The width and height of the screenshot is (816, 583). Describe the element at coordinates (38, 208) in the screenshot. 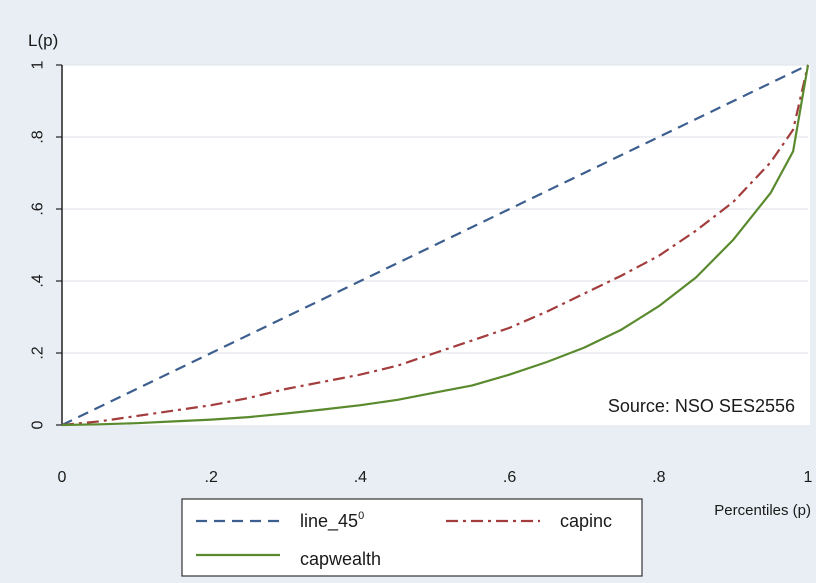

I see `y-tick-label-3: .6` at that location.